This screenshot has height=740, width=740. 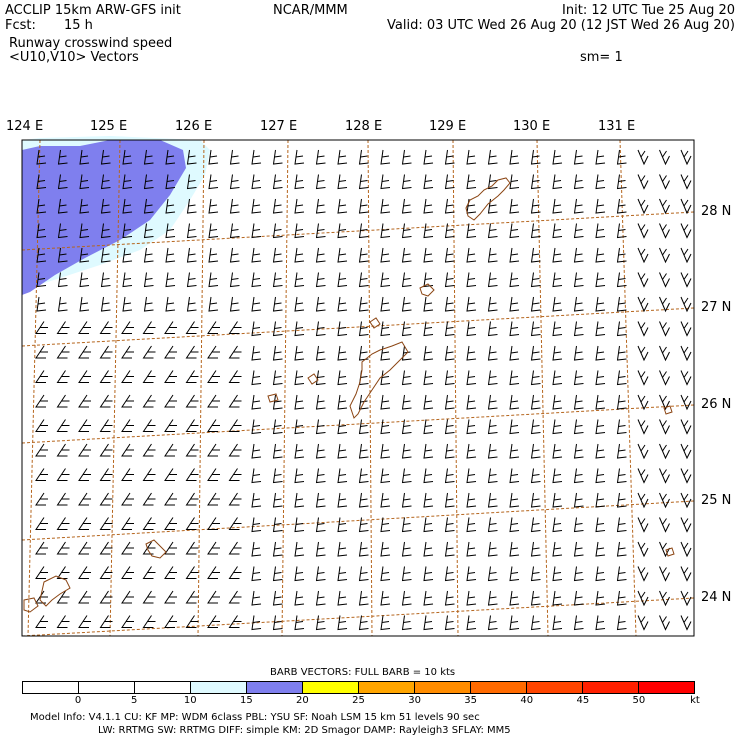 What do you see at coordinates (358, 687) in the screenshot?
I see `color-legend-bar` at bounding box center [358, 687].